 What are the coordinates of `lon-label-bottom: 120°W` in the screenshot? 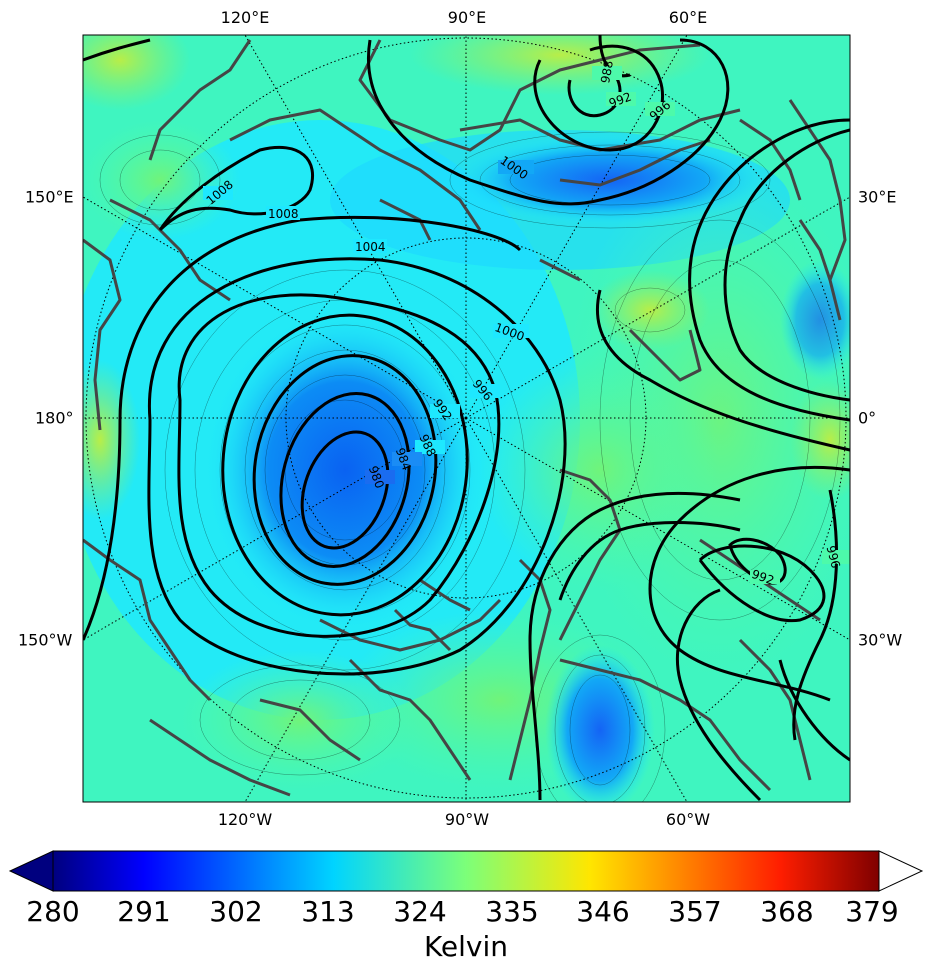 It's located at (245, 819).